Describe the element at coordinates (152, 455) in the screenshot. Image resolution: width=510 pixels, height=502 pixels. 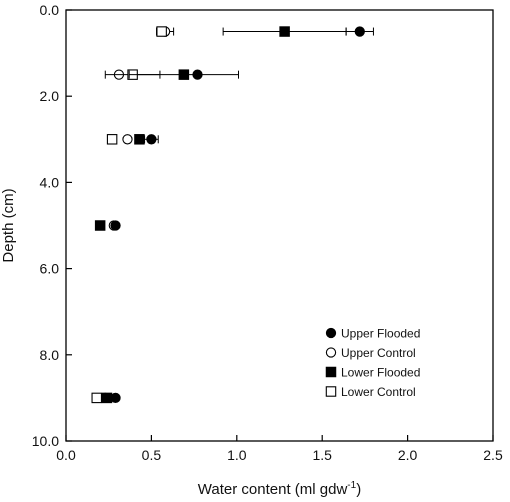
I see `x-tick-label: 0.5` at that location.